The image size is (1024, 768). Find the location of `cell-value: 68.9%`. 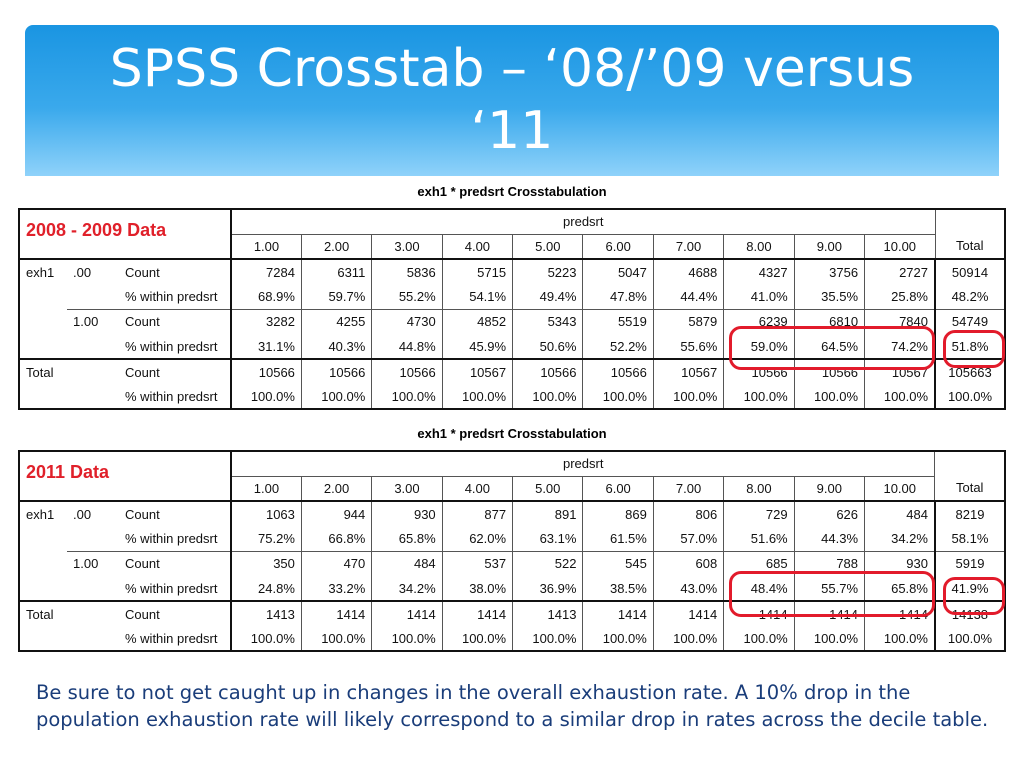

cell-value: 68.9% is located at coordinates (266, 296).